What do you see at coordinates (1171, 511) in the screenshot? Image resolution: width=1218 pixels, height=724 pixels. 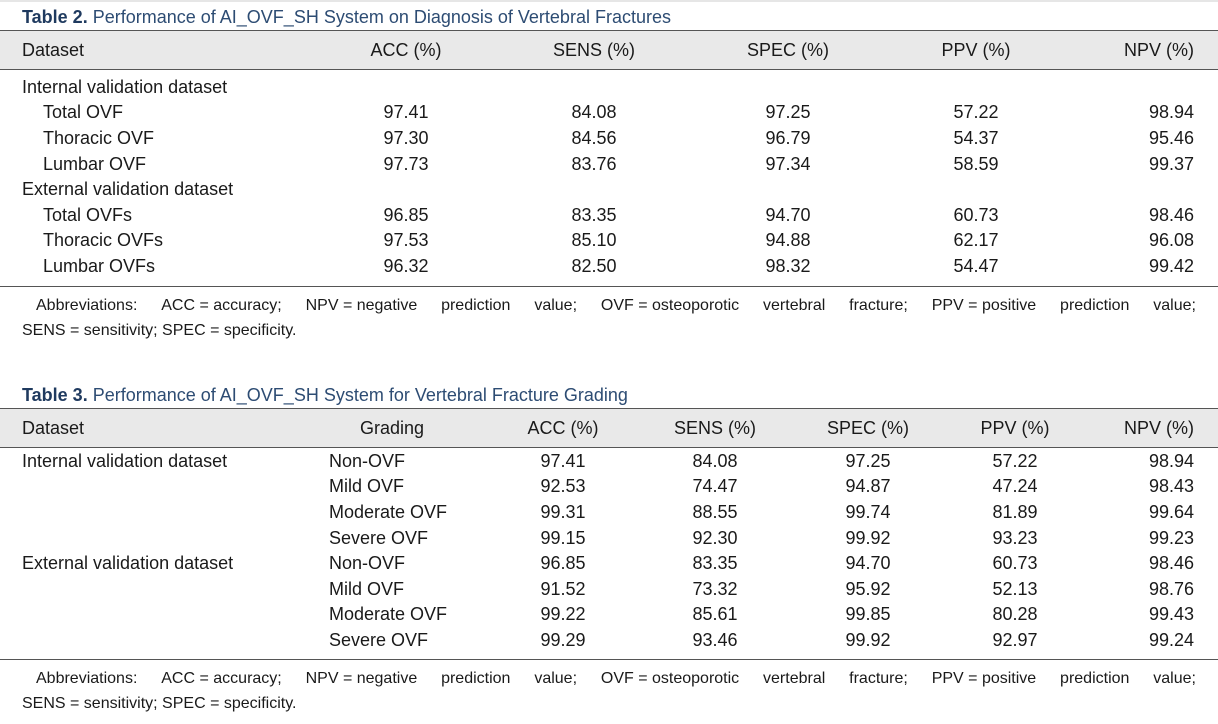 I see `value-cell: 99.64` at bounding box center [1171, 511].